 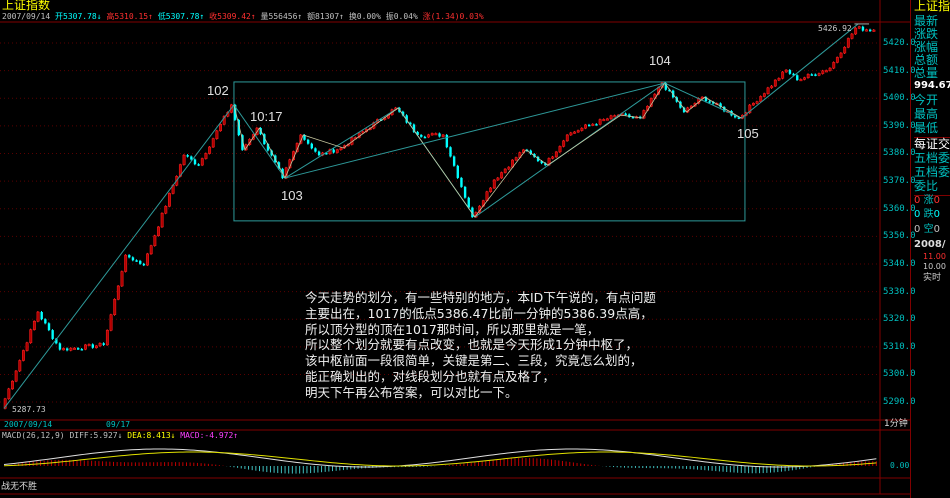 I want to click on panel-row-bid: 五档委, so click(x=932, y=158).